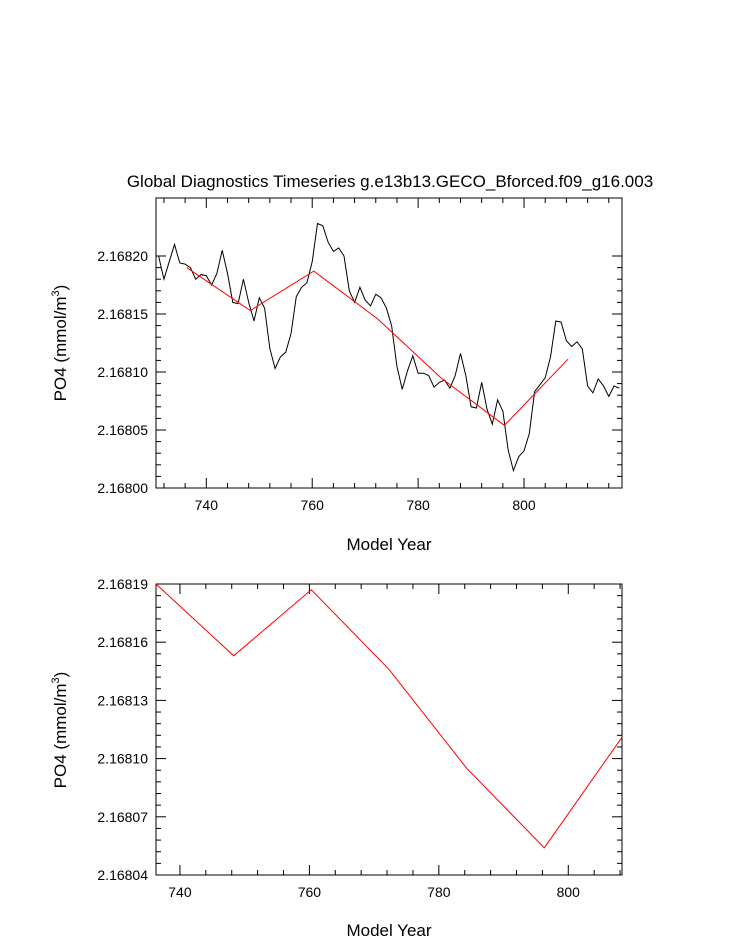 This screenshot has width=733, height=945. I want to click on top-x-tick-label: 760, so click(313, 505).